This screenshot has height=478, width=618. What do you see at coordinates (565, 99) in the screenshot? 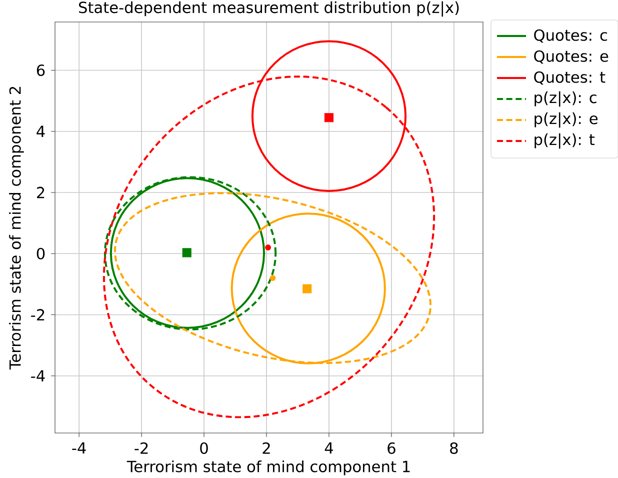
I see `text: p(z|x): c` at bounding box center [565, 99].